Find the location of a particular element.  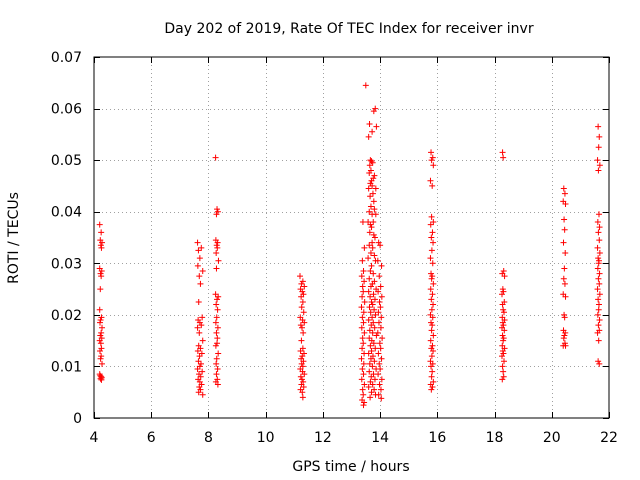

y-tick-label: 0.03 is located at coordinates (66, 264).